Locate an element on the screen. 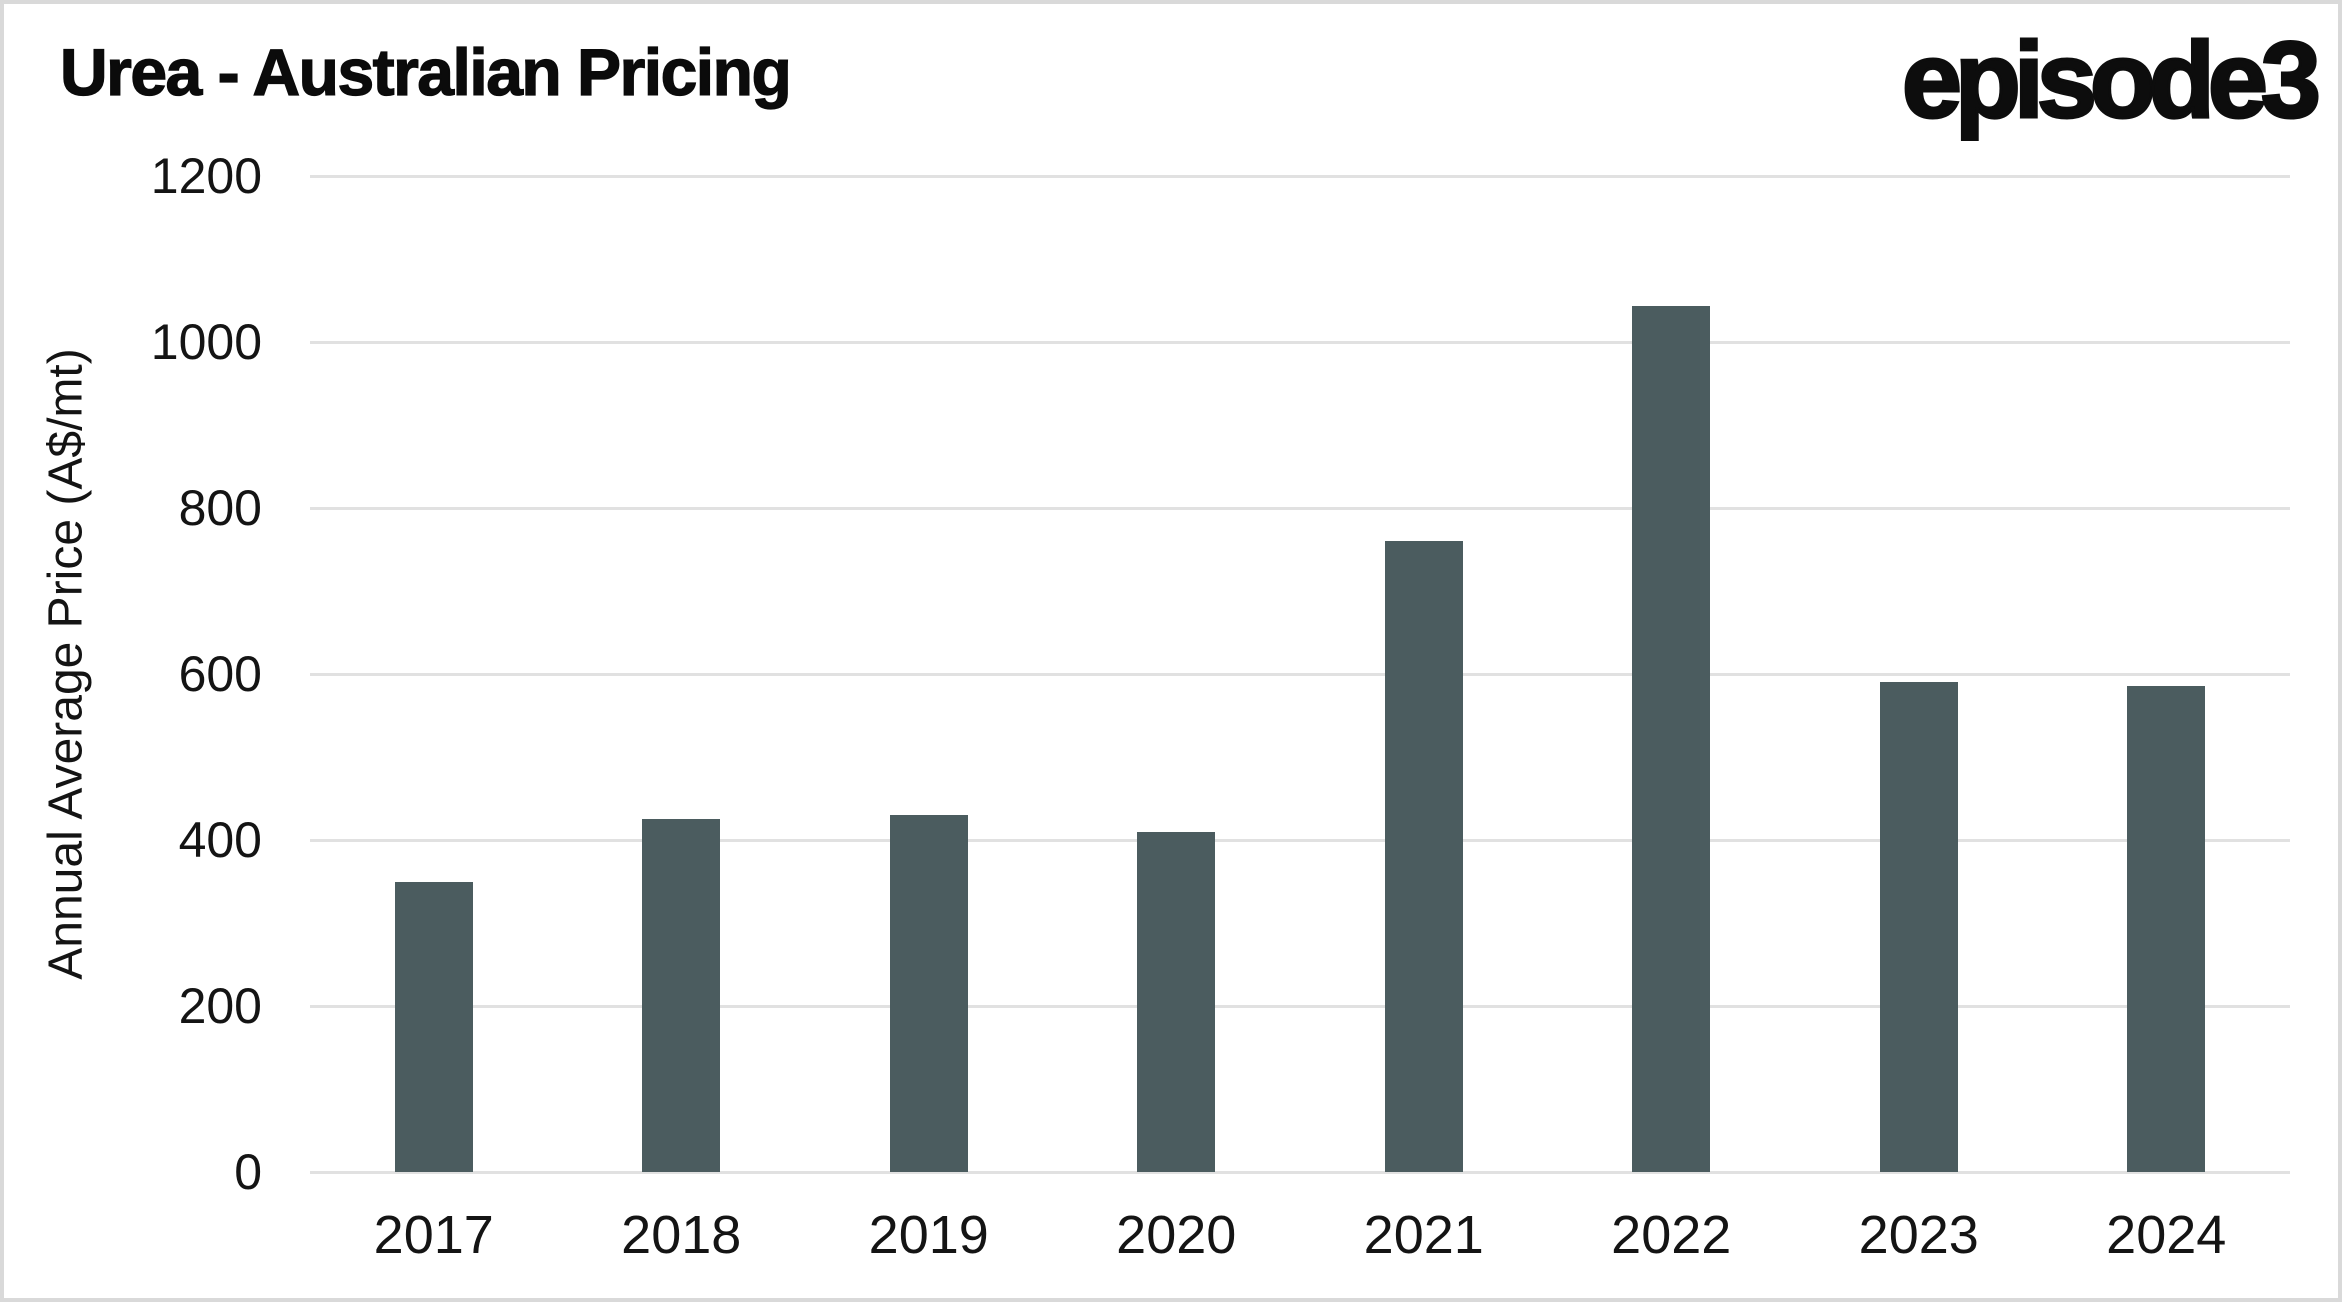  bar-slot-2022: 2022 is located at coordinates (1672, 719).